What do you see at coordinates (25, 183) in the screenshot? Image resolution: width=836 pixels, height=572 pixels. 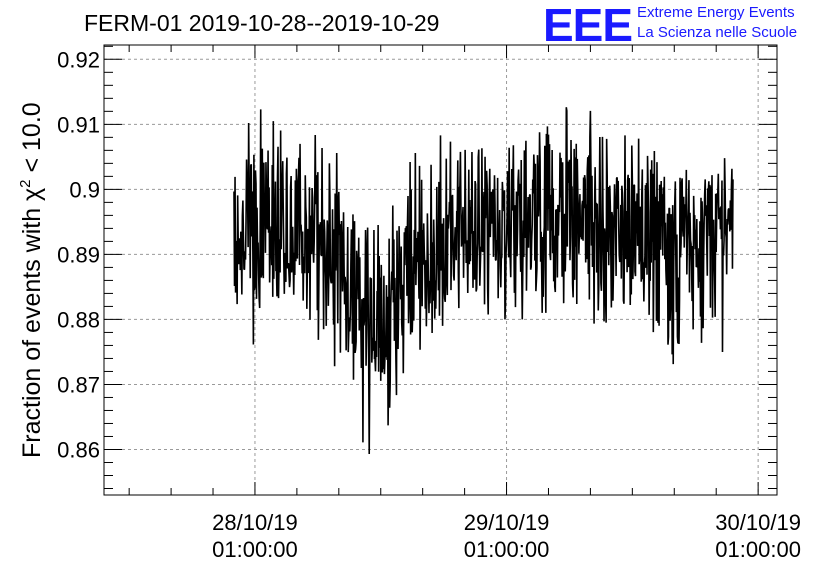 I see `y-axis-label-superscript: 2` at bounding box center [25, 183].